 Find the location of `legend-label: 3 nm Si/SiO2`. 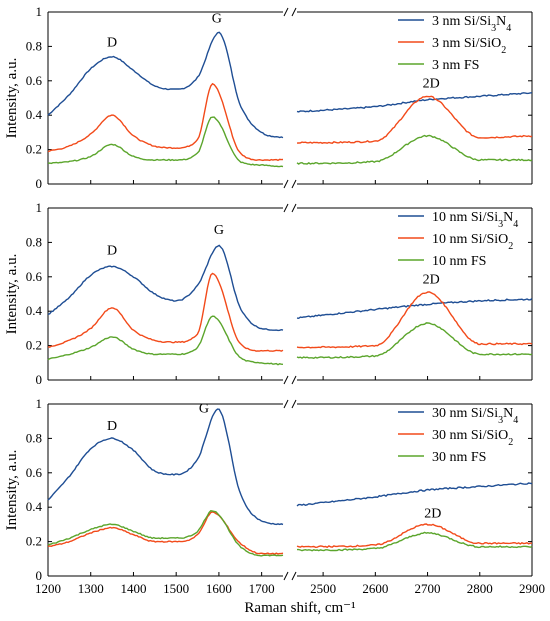

legend-label: 3 nm Si/SiO2 is located at coordinates (469, 46).